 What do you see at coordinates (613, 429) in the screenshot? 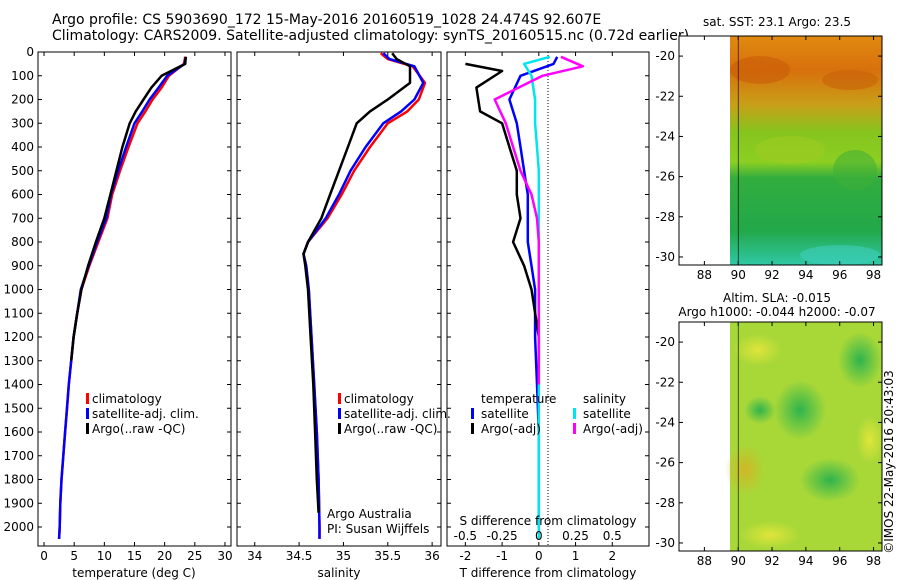
I see `legend-label-sal-argo: Argo(-adj)` at bounding box center [613, 429].